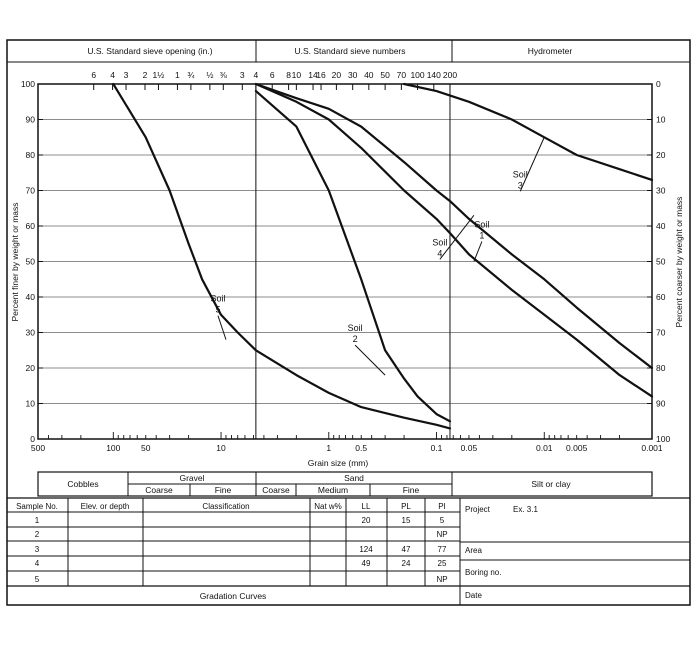  Describe the element at coordinates (328, 506) in the screenshot. I see `th-natw: Nat w%` at that location.